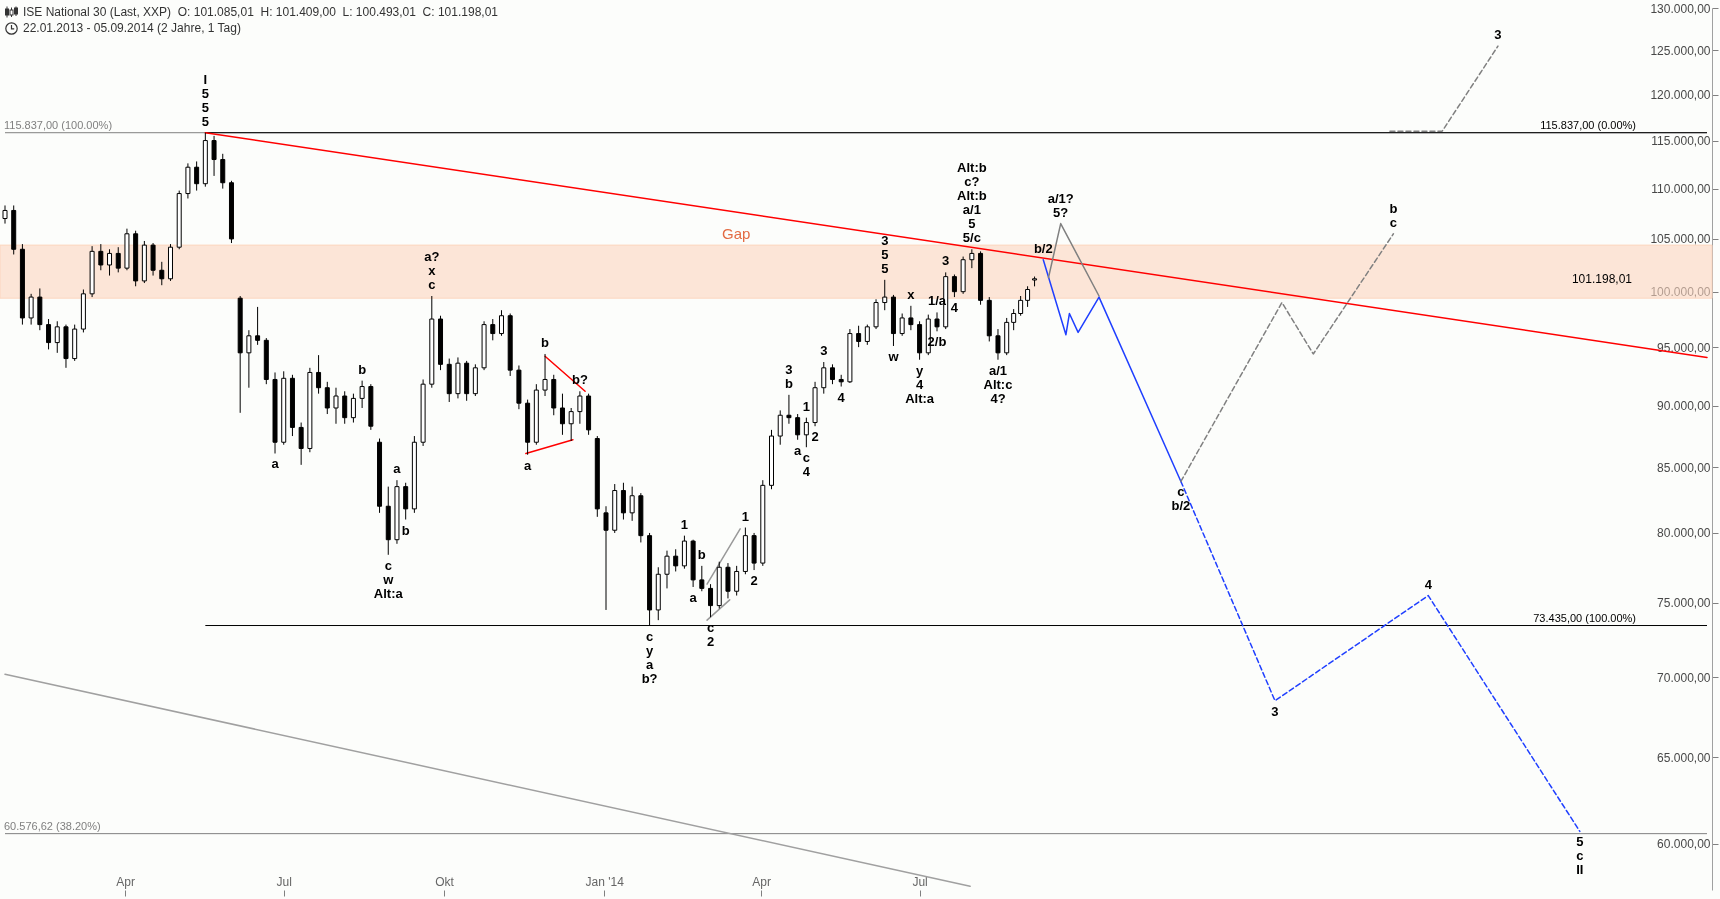 The height and width of the screenshot is (899, 1720). I want to click on annotation: 4?, so click(998, 398).